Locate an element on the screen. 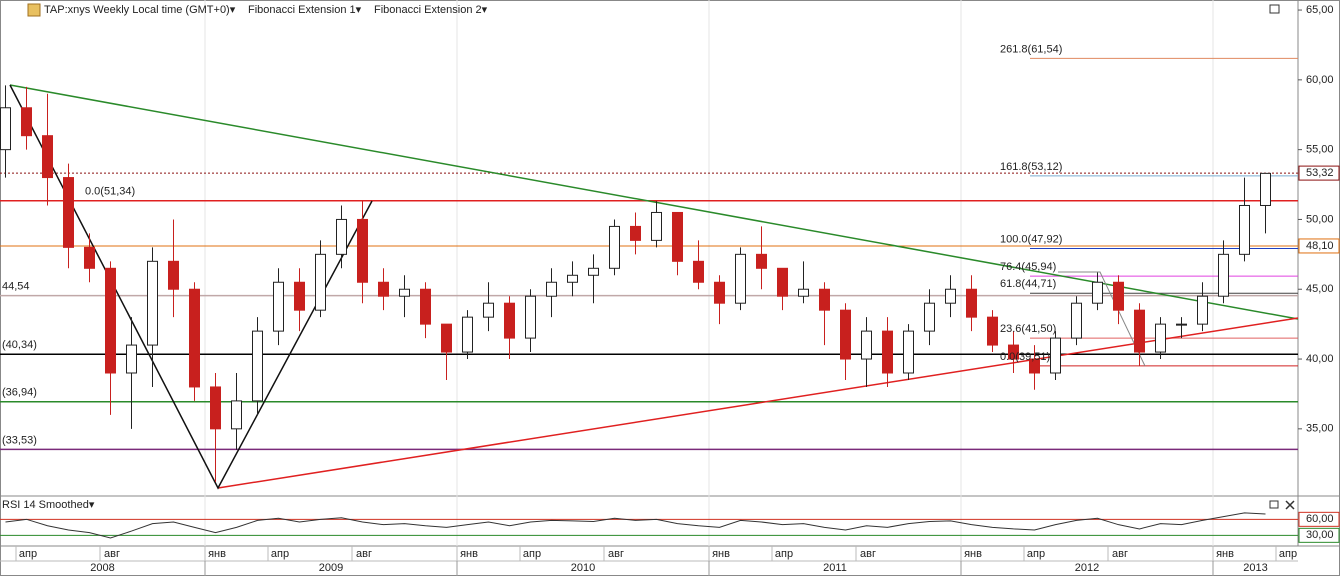  symbol-icon is located at coordinates (34, 10).